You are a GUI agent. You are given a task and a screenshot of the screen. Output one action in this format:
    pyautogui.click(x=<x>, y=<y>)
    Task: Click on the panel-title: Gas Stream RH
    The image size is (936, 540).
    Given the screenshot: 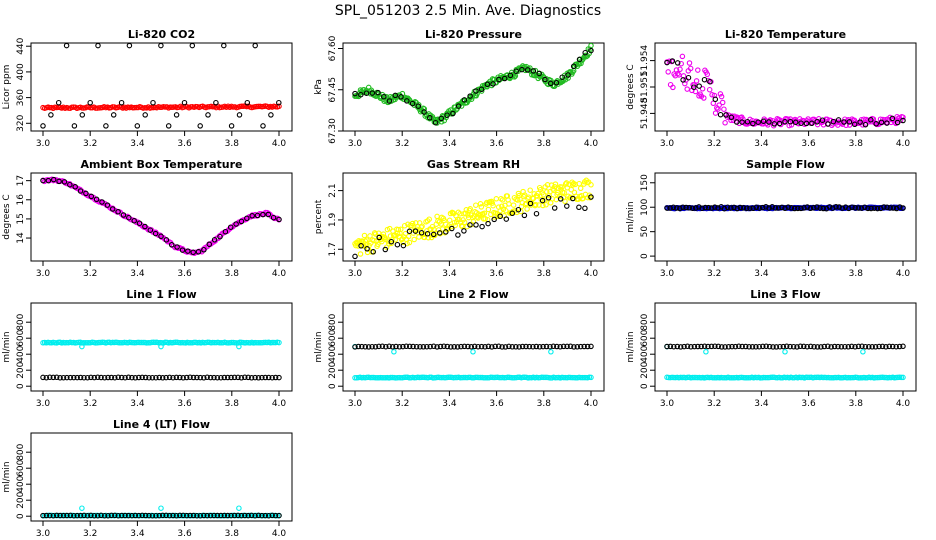 What is the action you would take?
    pyautogui.click(x=473, y=164)
    